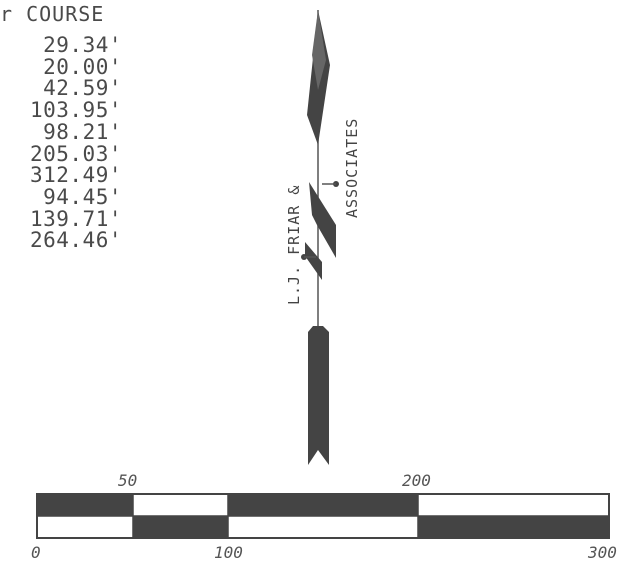 The image size is (626, 563). What do you see at coordinates (52, 14) in the screenshot?
I see `course-table-header: r COURSE` at bounding box center [52, 14].